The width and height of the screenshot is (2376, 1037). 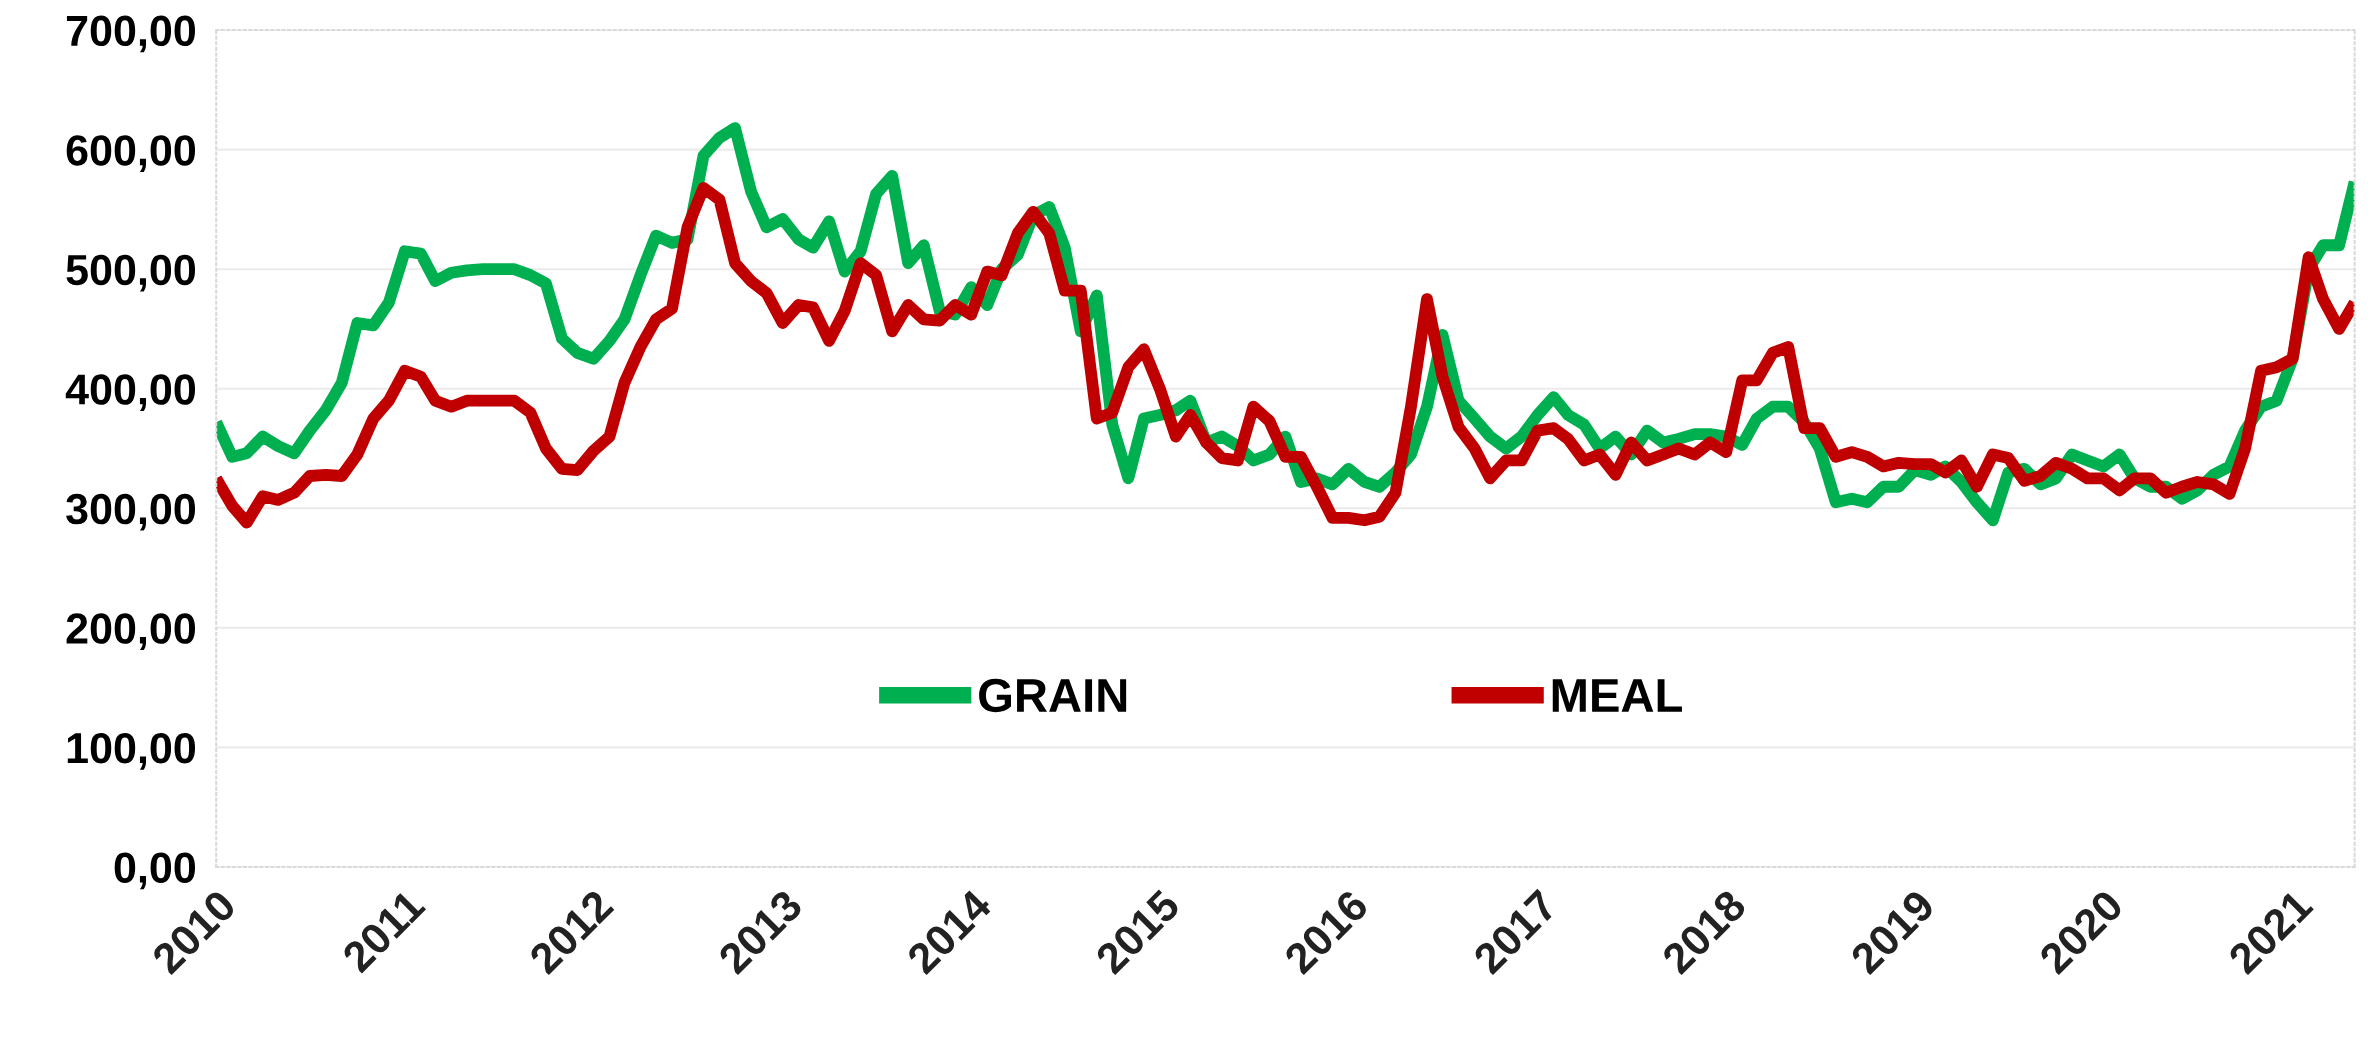 I want to click on y-tick-label: 100,00, so click(x=131, y=751).